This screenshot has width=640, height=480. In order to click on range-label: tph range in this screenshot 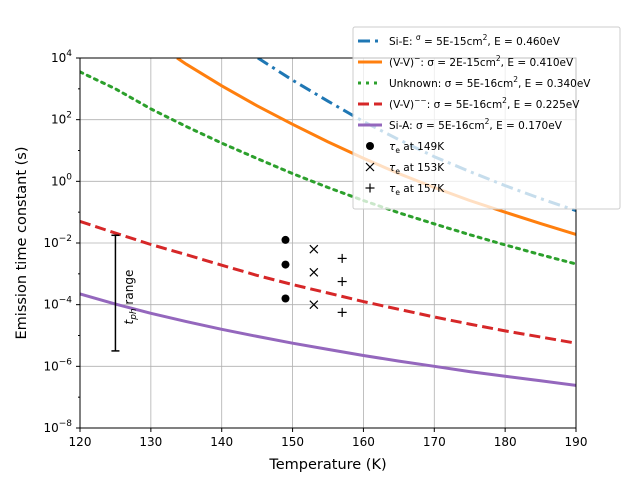, I will do `click(130, 297)`.